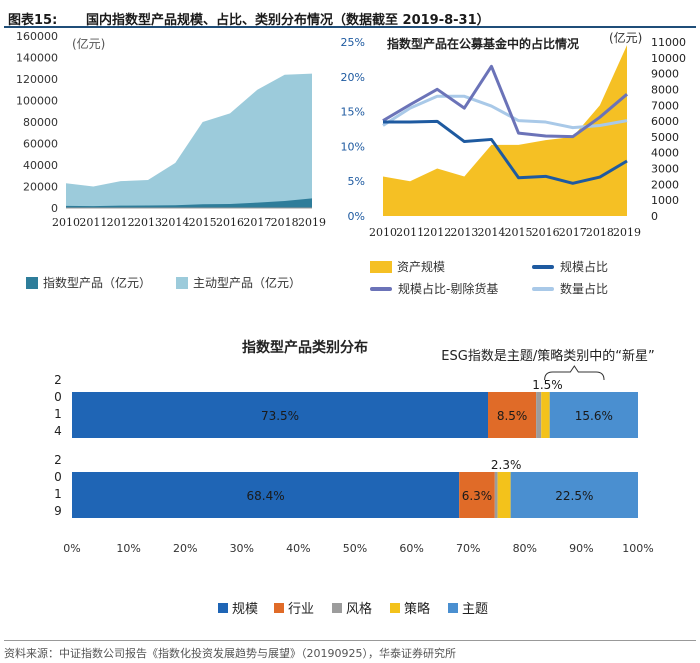  What do you see at coordinates (203, 222) in the screenshot?
I see `x-tick-label: 2015` at bounding box center [203, 222].